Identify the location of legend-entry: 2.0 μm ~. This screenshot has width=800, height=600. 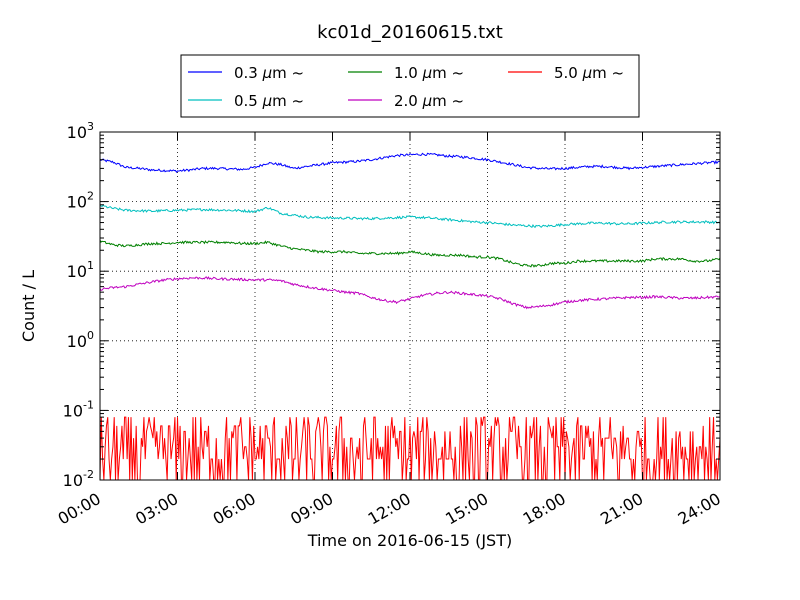
(406, 101).